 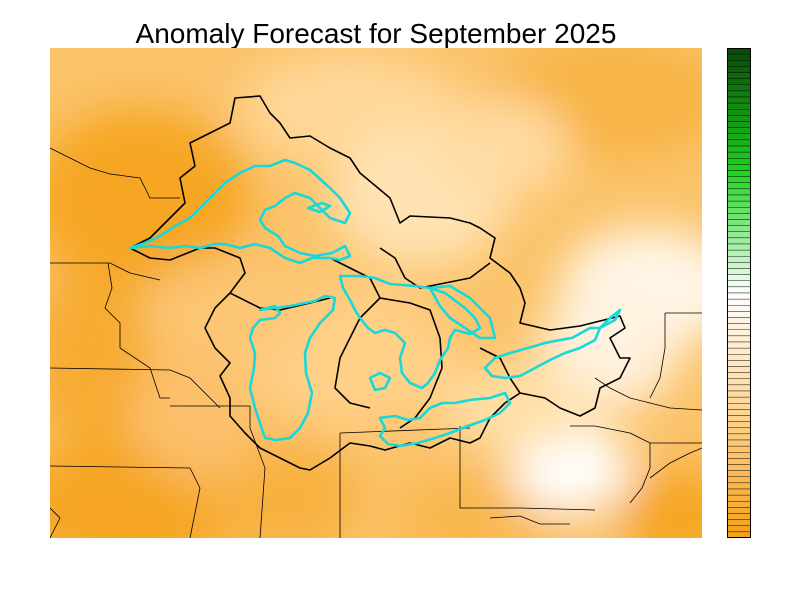 What do you see at coordinates (542, 353) in the screenshot?
I see `lake-ontario` at bounding box center [542, 353].